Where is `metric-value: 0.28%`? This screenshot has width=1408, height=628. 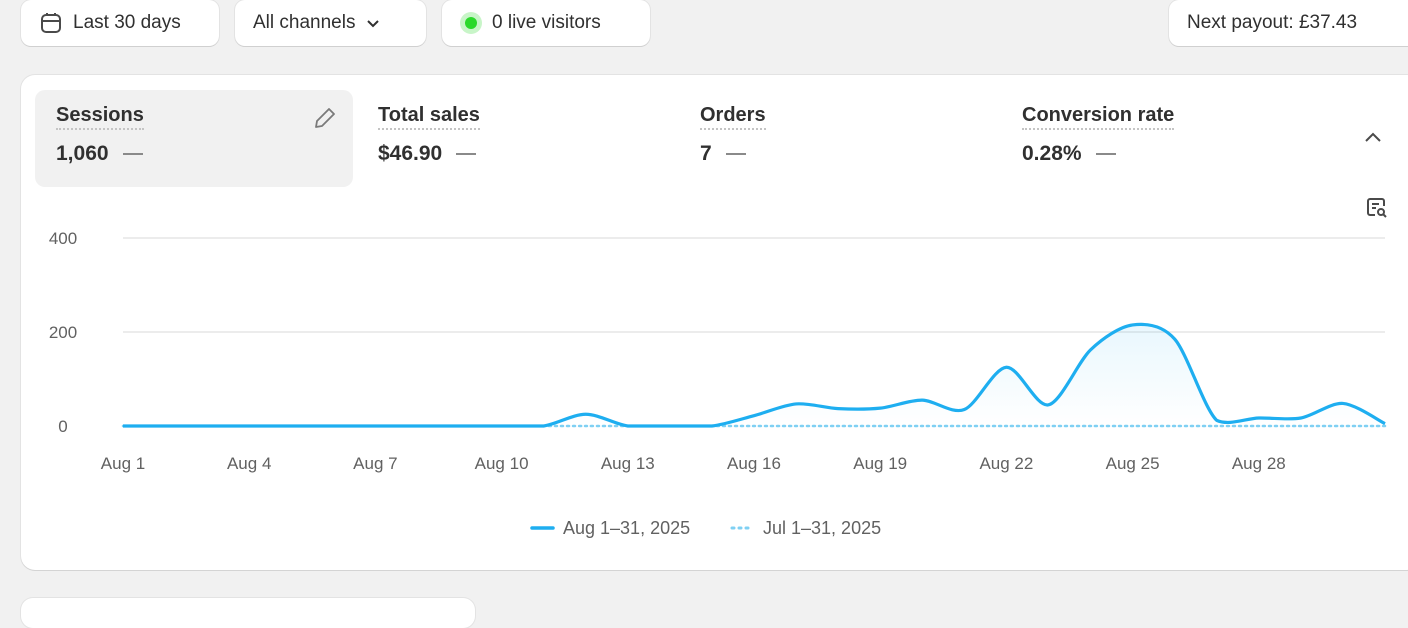
metric-value: 0.28% is located at coordinates (1052, 153).